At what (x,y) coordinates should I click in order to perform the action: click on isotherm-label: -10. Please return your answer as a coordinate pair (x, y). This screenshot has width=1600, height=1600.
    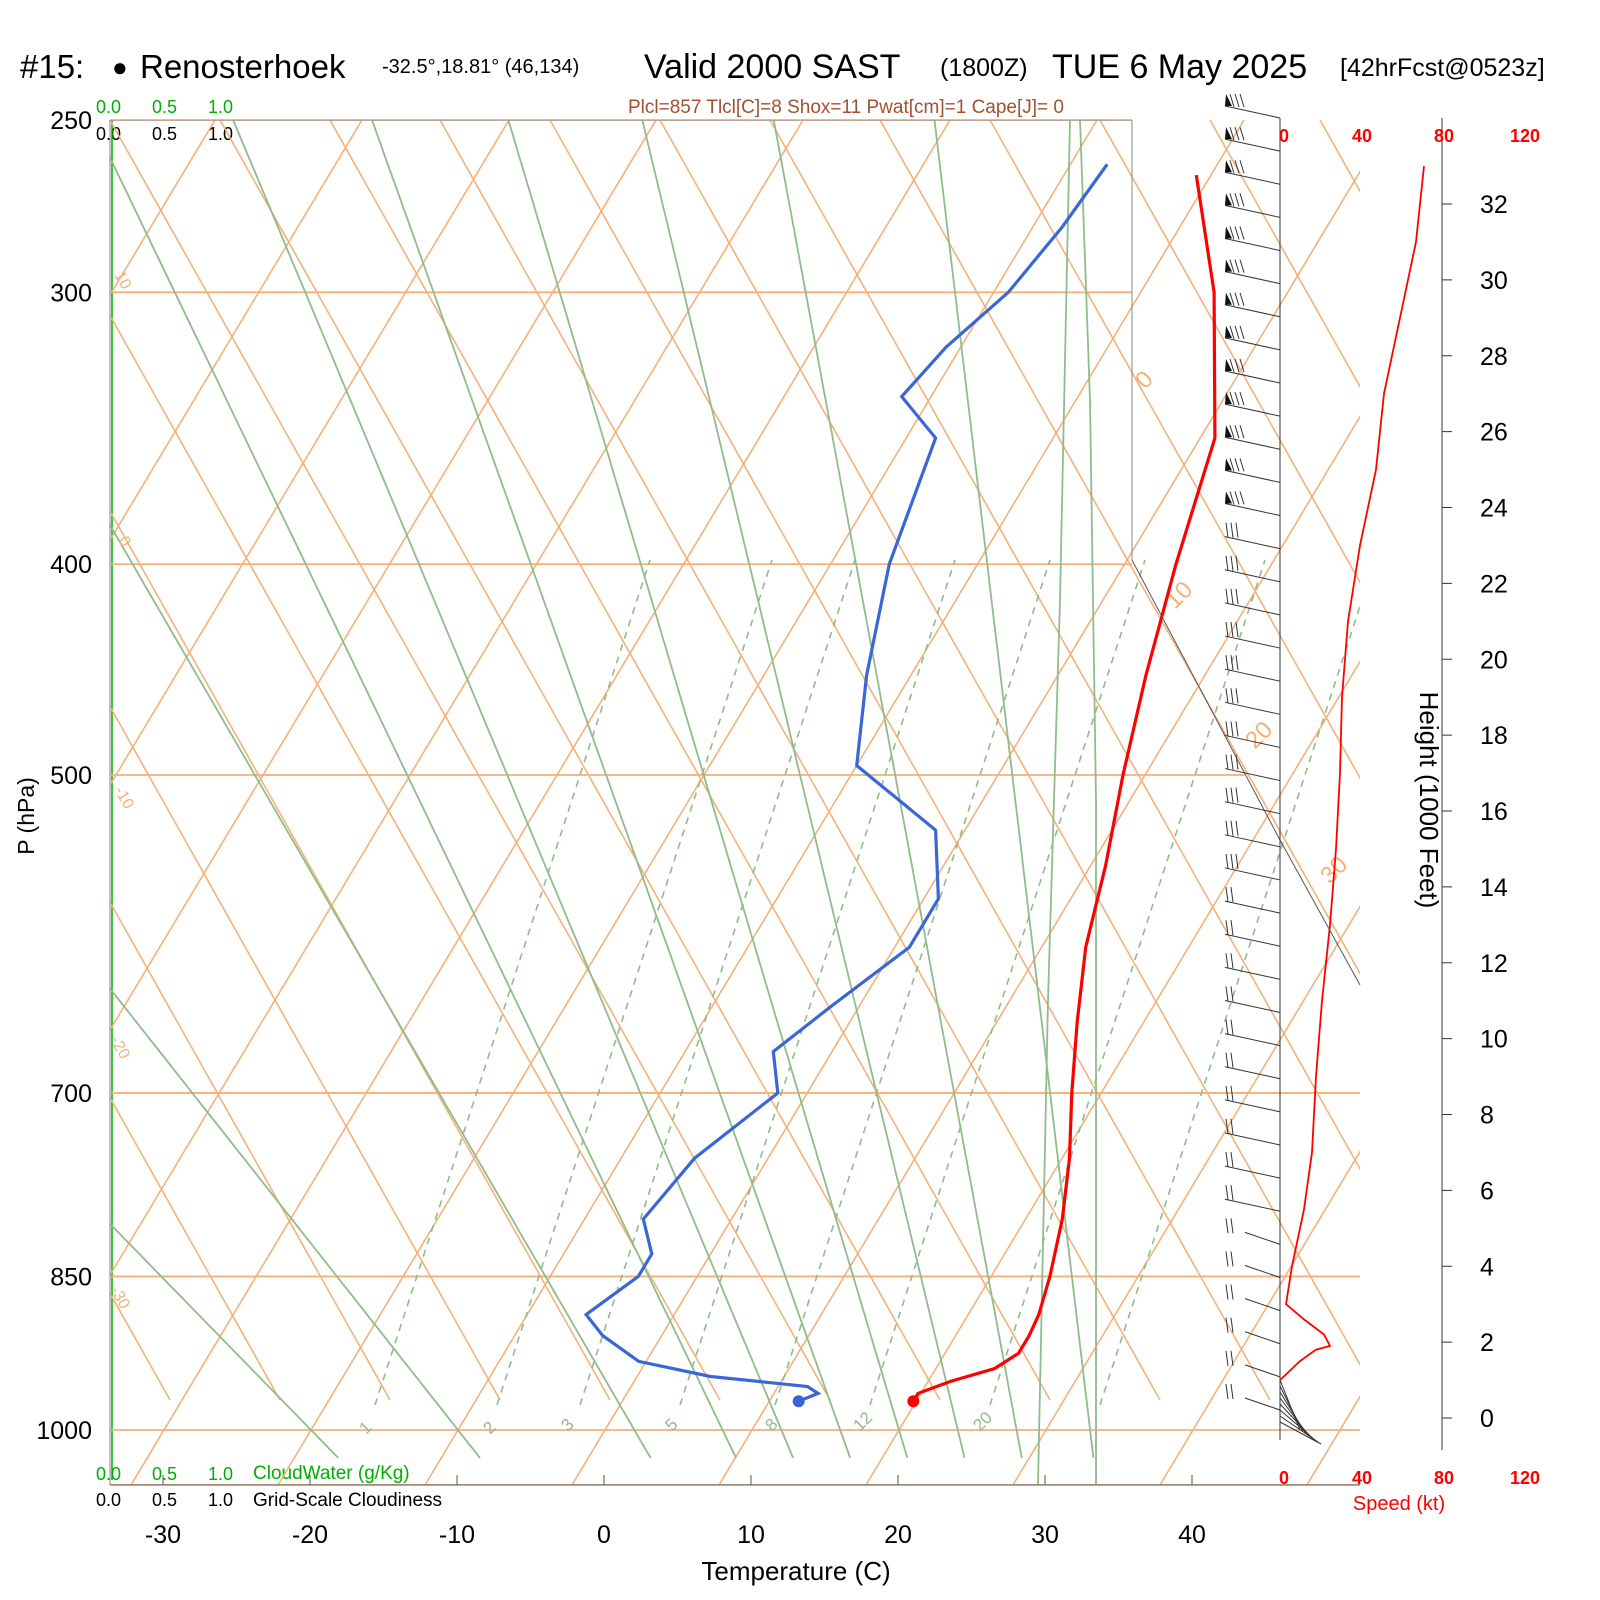
    Looking at the image, I should click on (124, 798).